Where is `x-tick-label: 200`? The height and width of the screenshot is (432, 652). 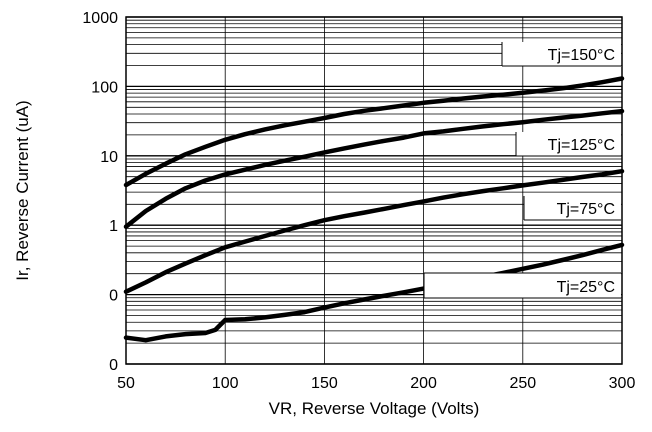
x-tick-label: 200 is located at coordinates (423, 383).